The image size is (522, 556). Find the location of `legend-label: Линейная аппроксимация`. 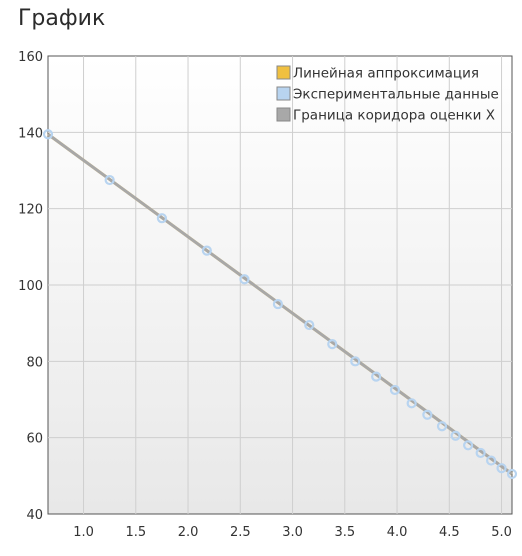

legend-label: Линейная аппроксимация is located at coordinates (386, 74).